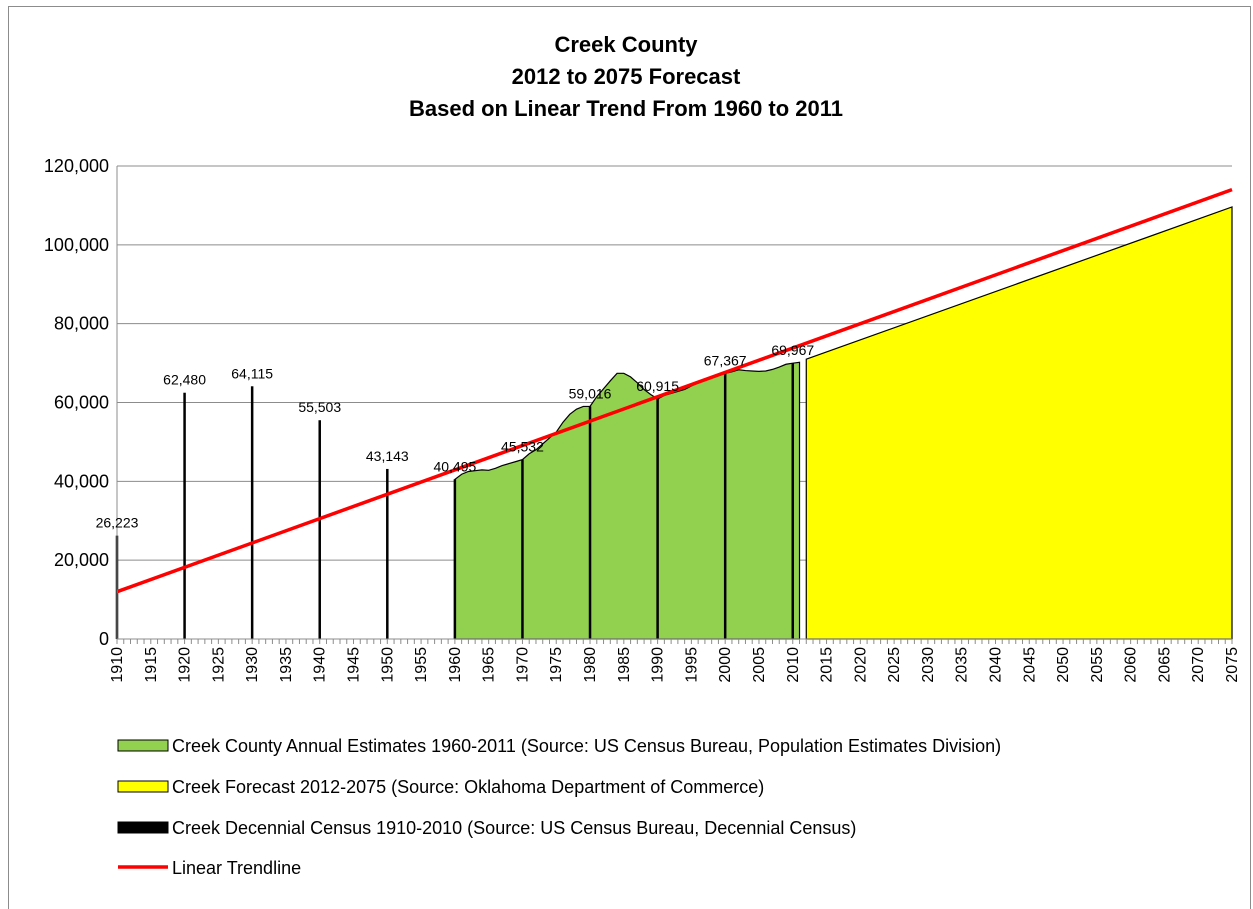 The height and width of the screenshot is (909, 1253). I want to click on x-tick-label: 2005, so click(759, 665).